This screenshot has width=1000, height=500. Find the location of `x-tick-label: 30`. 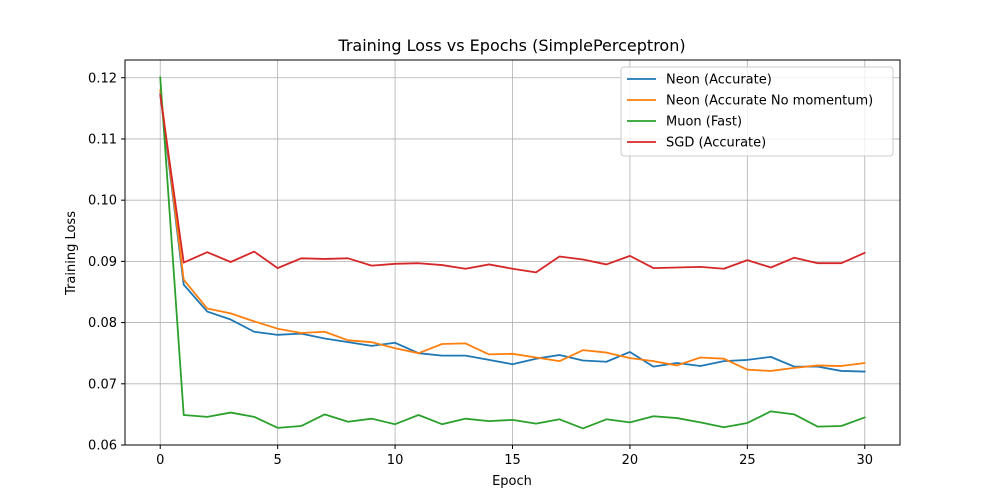

x-tick-label: 30 is located at coordinates (864, 460).